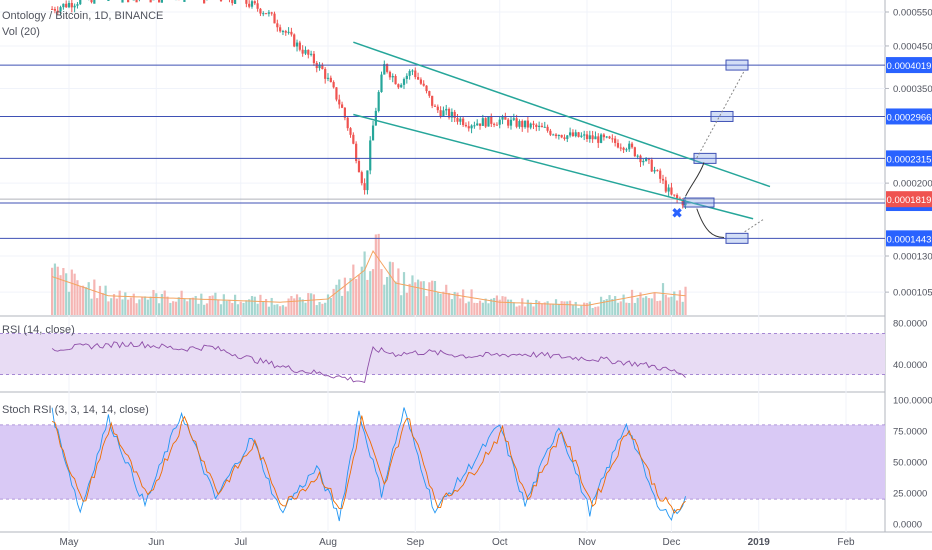 Image resolution: width=932 pixels, height=550 pixels. What do you see at coordinates (699, 202) in the screenshot?
I see `entry-box` at bounding box center [699, 202].